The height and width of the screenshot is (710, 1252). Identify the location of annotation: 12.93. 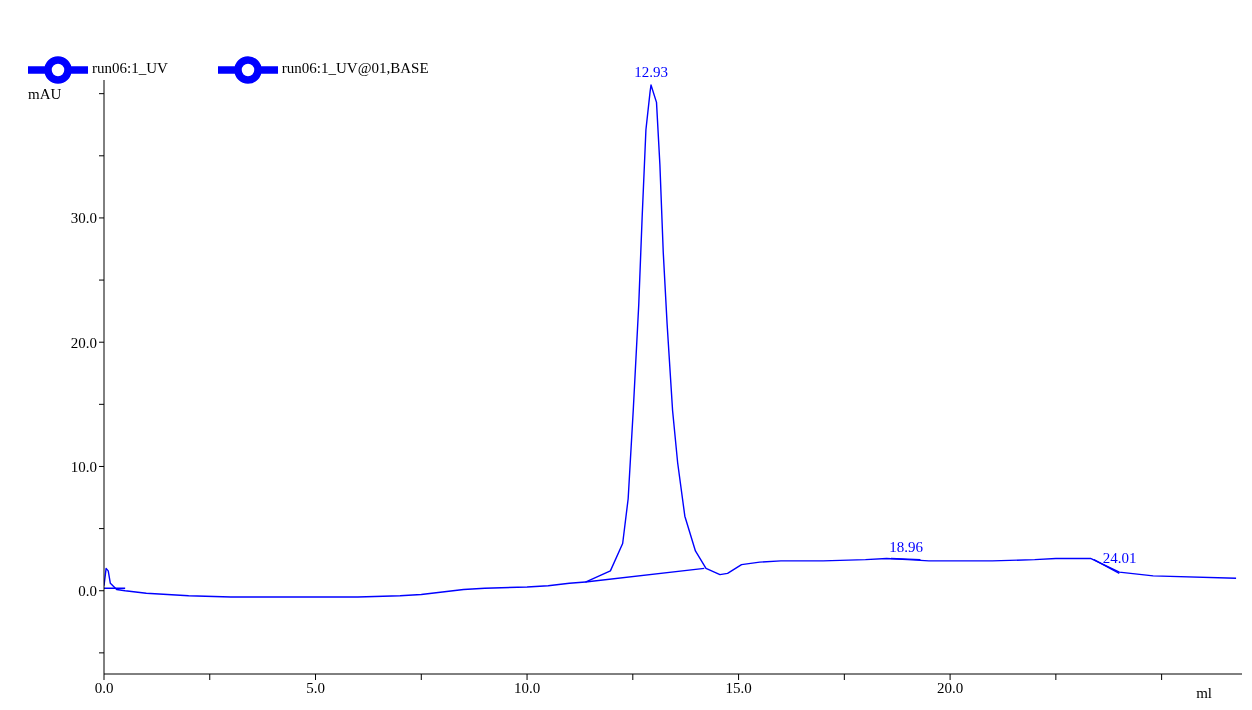
(651, 71).